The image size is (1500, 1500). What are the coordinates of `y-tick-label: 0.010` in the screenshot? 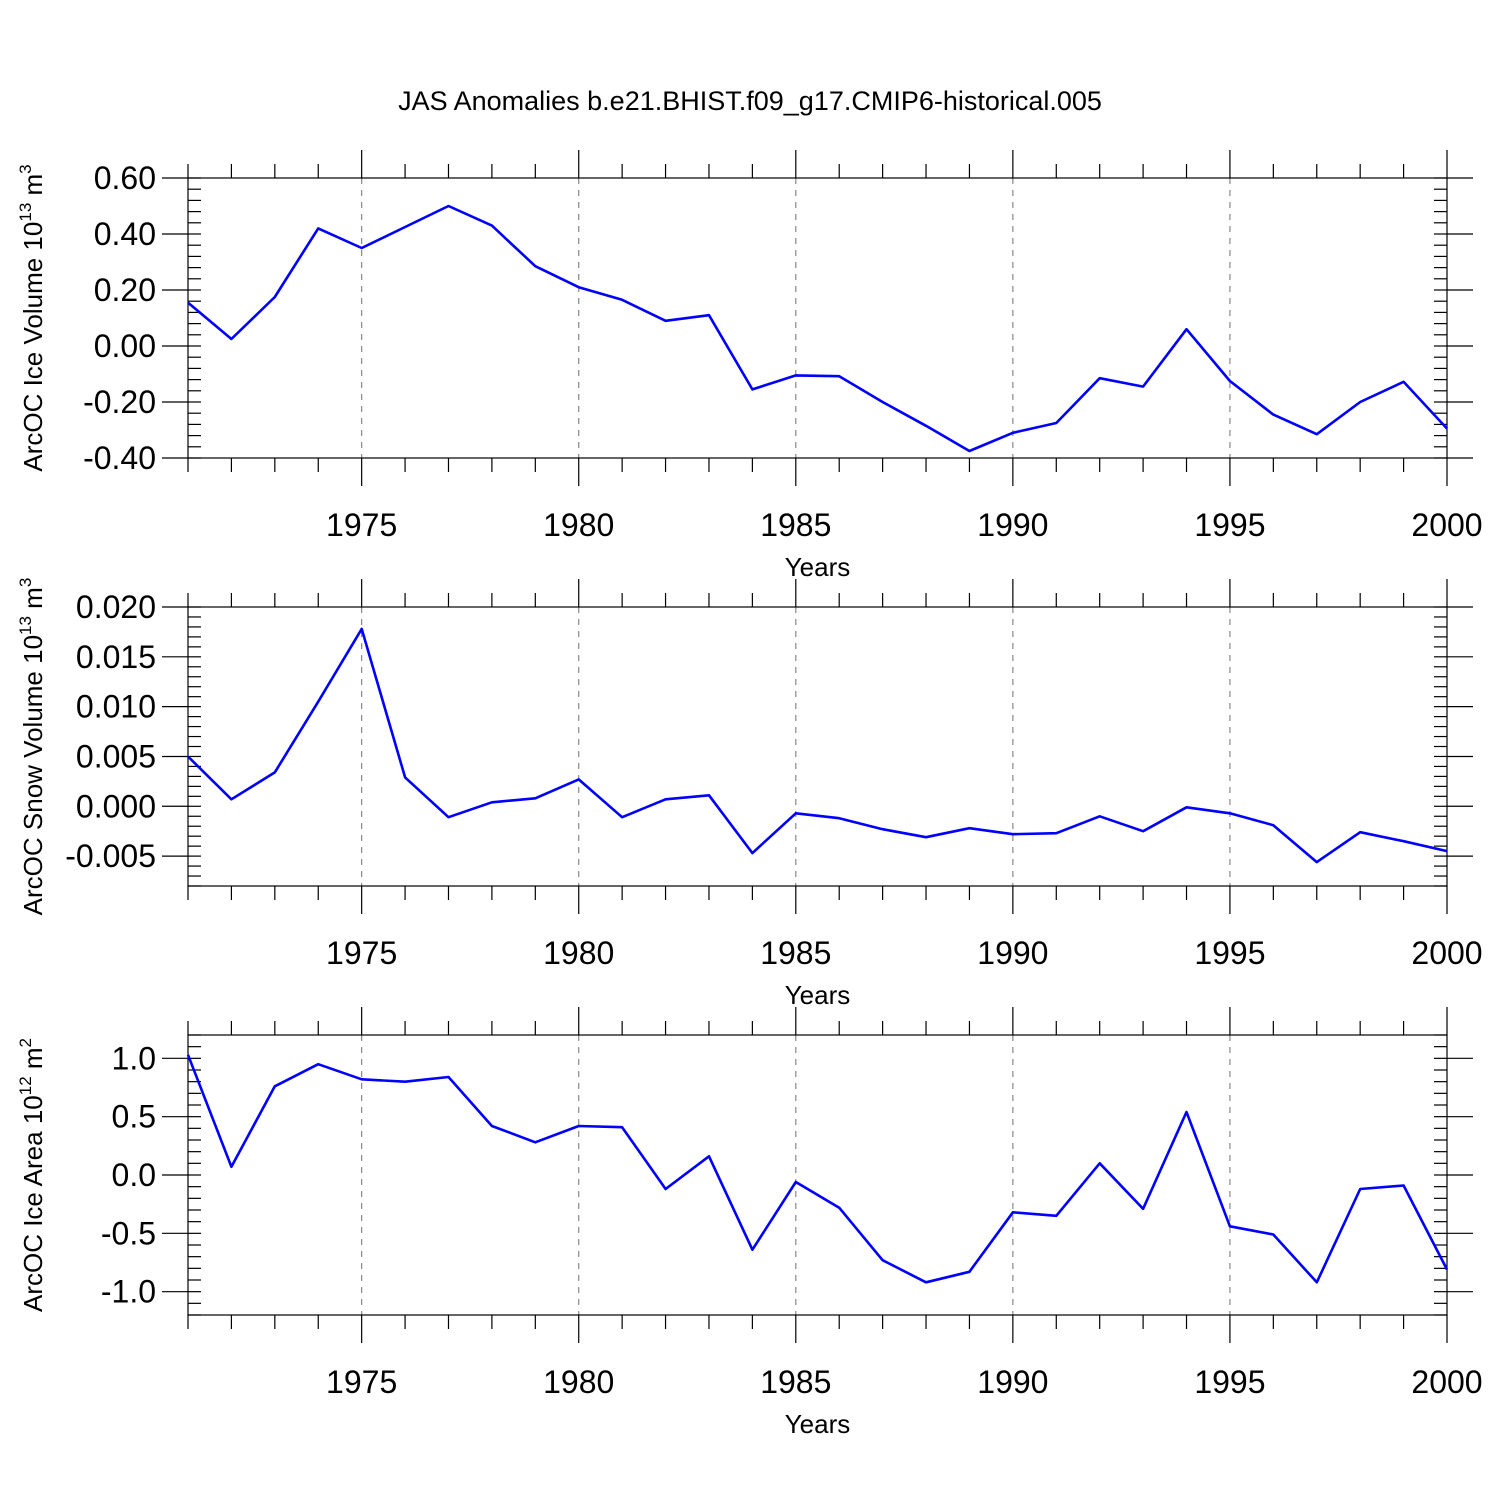 It's located at (116, 707).